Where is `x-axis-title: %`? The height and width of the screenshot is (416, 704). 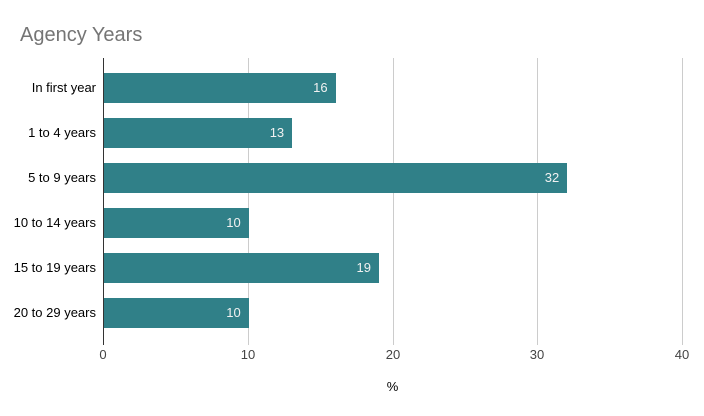
x-axis-title: % is located at coordinates (392, 386).